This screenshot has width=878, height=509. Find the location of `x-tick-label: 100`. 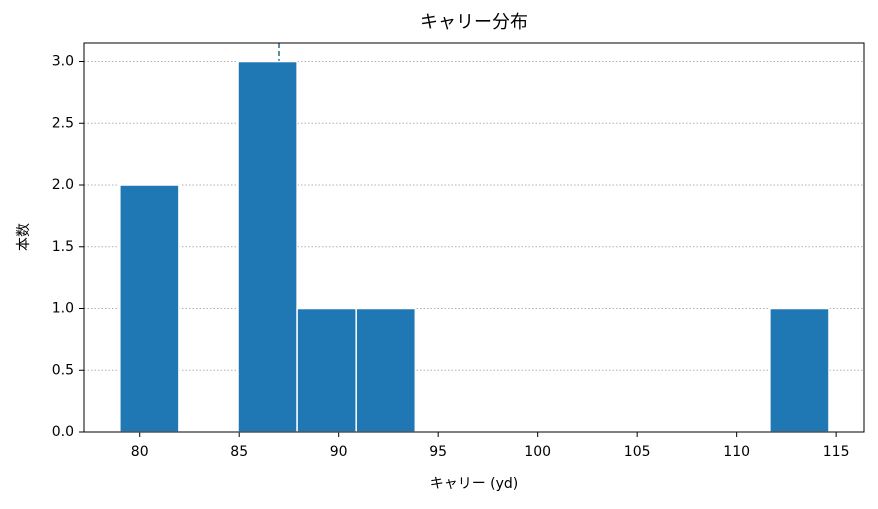

x-tick-label: 100 is located at coordinates (537, 452).